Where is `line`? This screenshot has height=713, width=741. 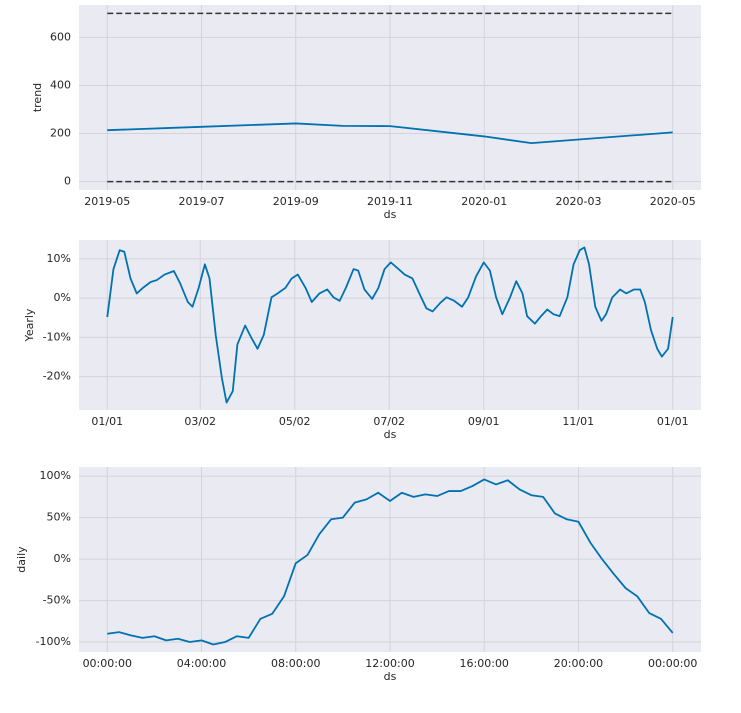 line is located at coordinates (390, 133).